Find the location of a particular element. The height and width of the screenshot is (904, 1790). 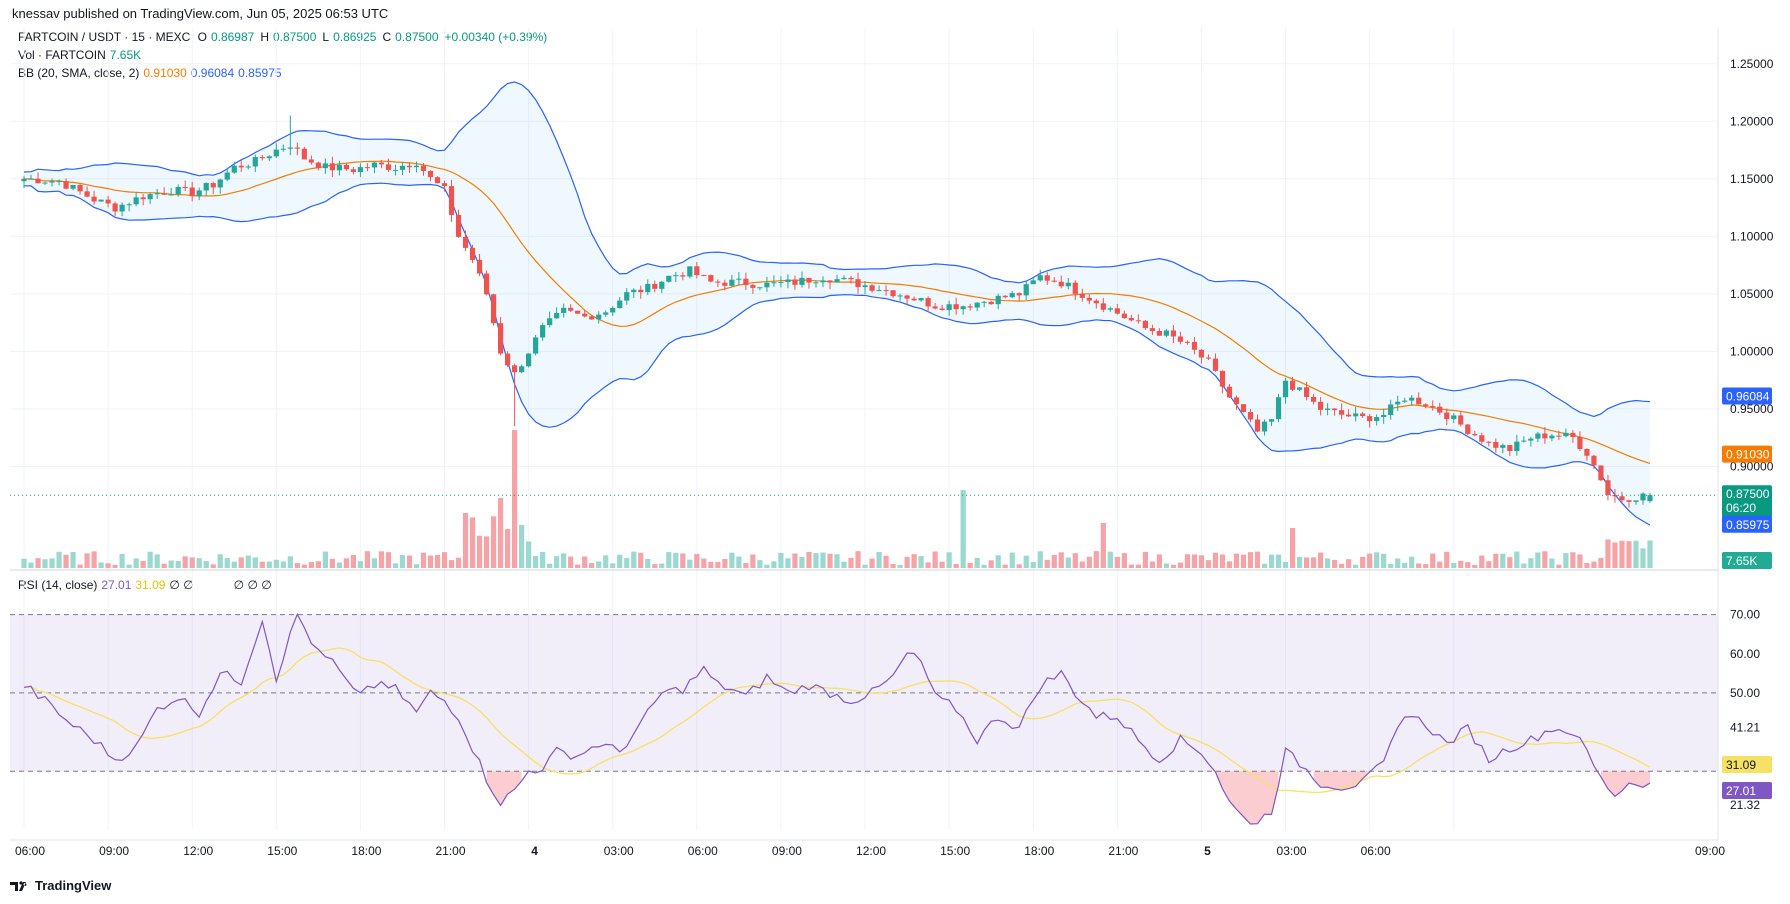

time-tick-label: 5 is located at coordinates (1207, 851).